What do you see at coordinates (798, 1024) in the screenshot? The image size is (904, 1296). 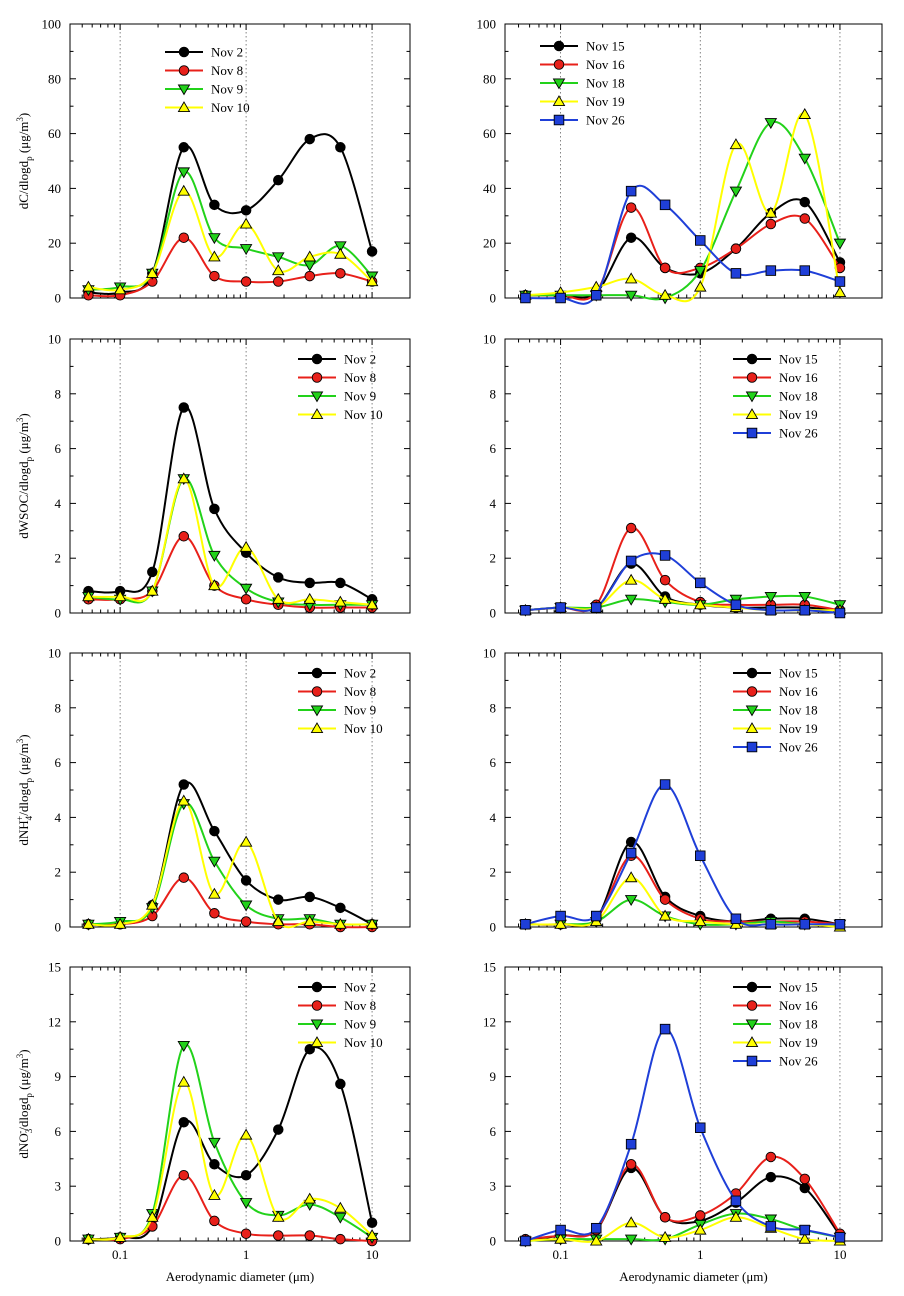 I see `legend-label: Nov 18` at bounding box center [798, 1024].